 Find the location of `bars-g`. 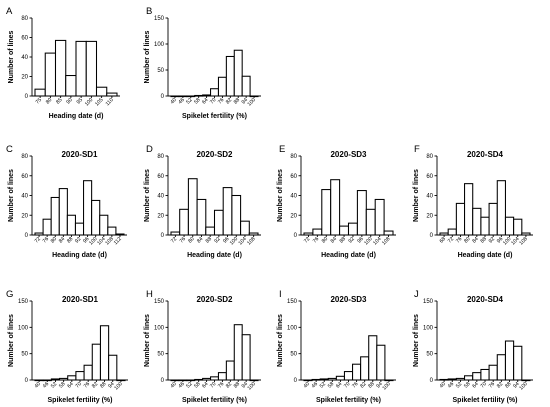

bars-g is located at coordinates (80, 353).